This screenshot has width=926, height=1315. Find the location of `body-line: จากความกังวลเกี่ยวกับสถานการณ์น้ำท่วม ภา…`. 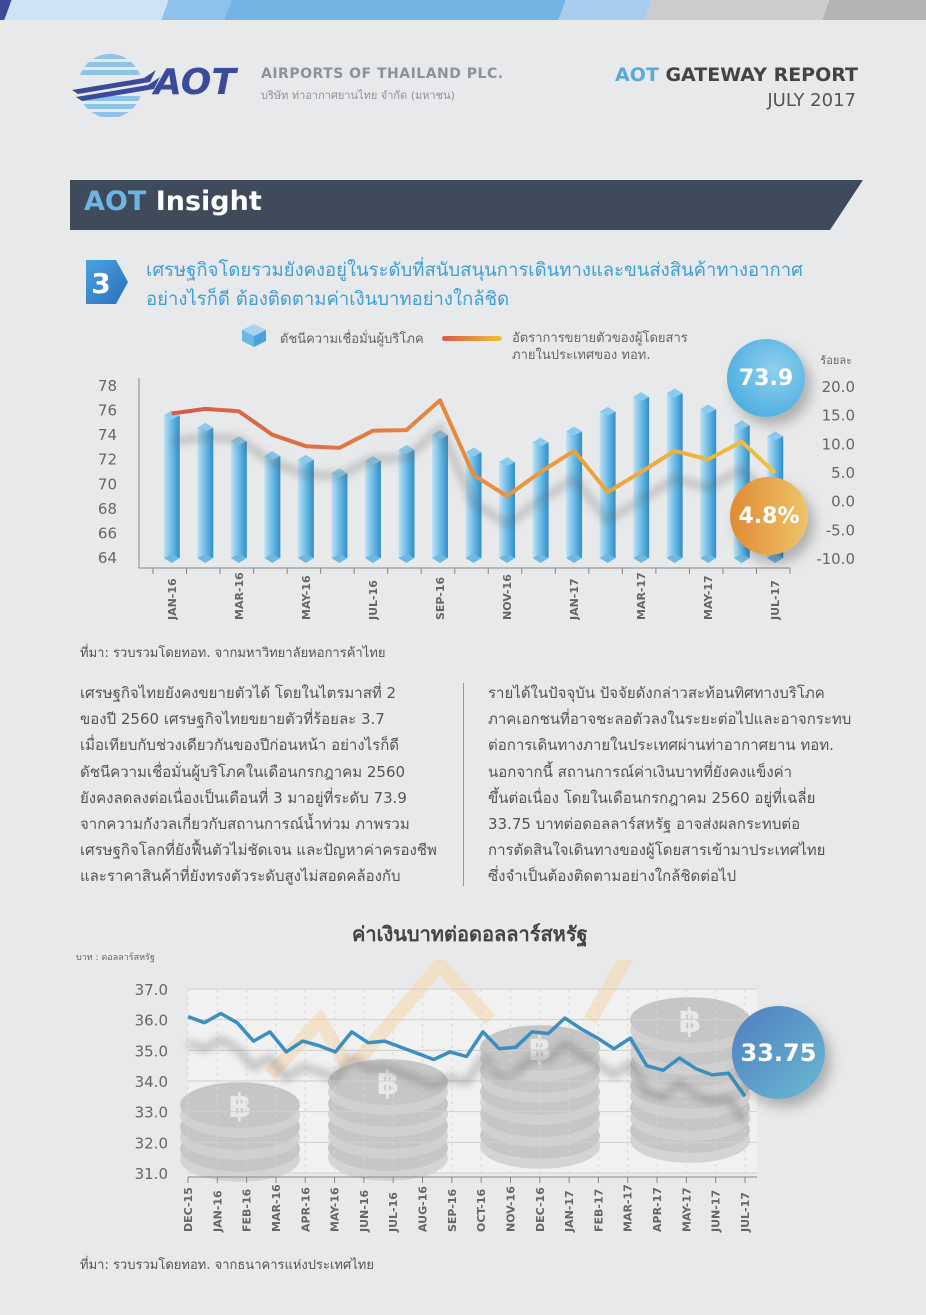

body-line: จากความกังวลเกี่ยวกับสถานการณ์น้ำท่วม ภา… is located at coordinates (245, 824).